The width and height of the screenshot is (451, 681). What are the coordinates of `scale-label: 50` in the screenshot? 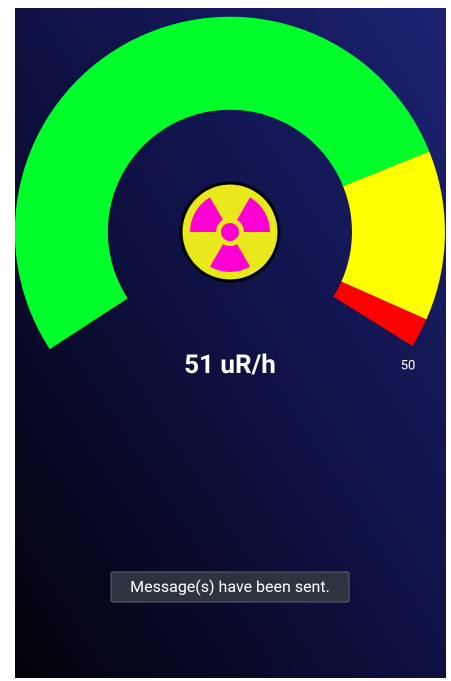 It's located at (408, 365).